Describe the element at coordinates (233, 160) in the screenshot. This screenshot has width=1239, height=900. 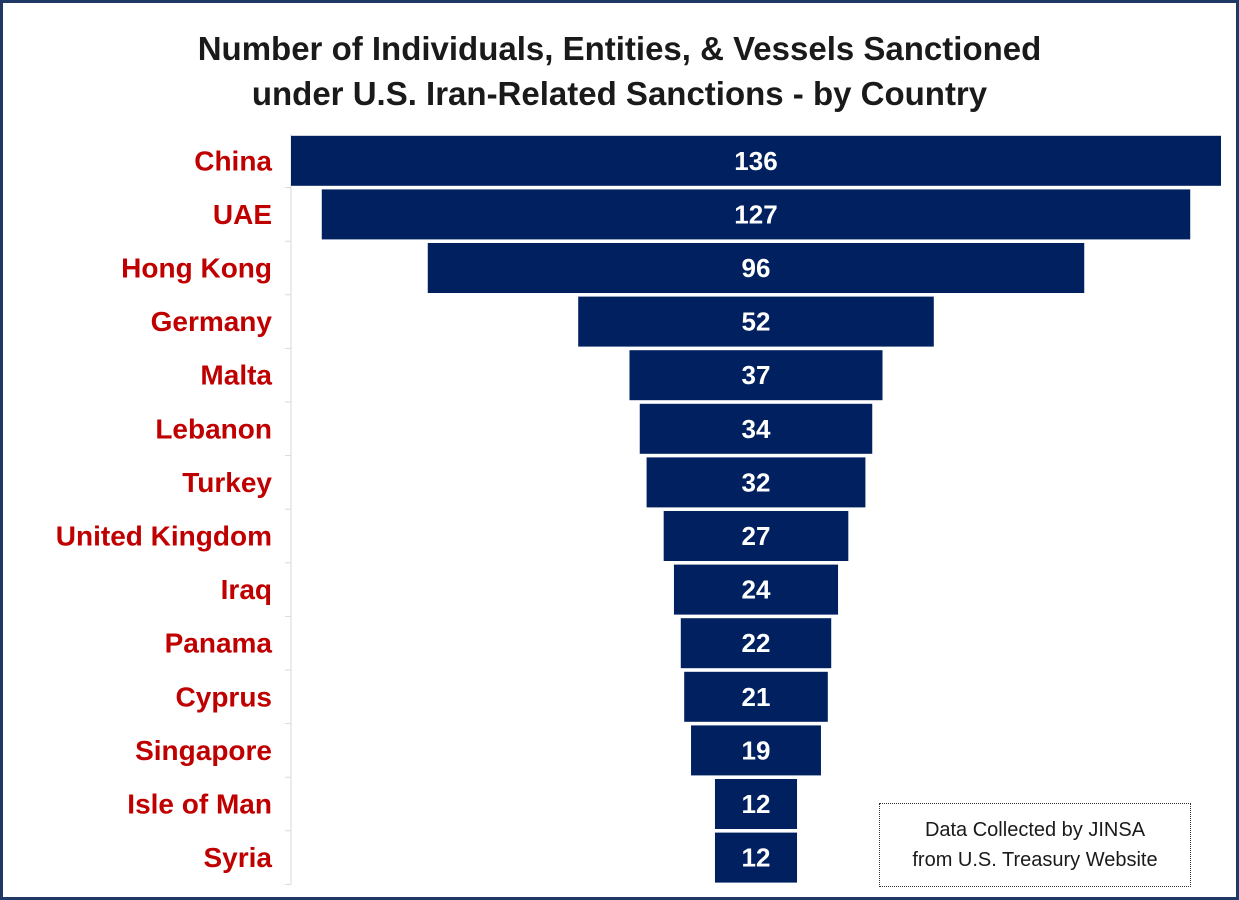
I see `category-label-china: China` at that location.